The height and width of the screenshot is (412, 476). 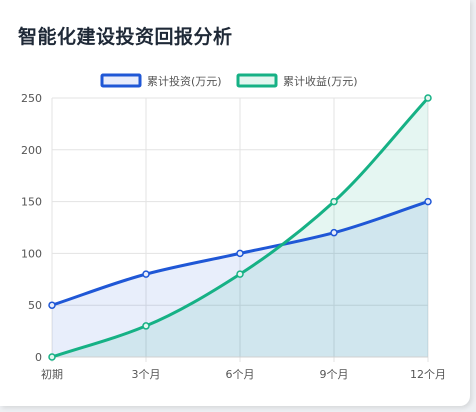 I want to click on y-tick-label-2: 100, so click(x=31, y=253).